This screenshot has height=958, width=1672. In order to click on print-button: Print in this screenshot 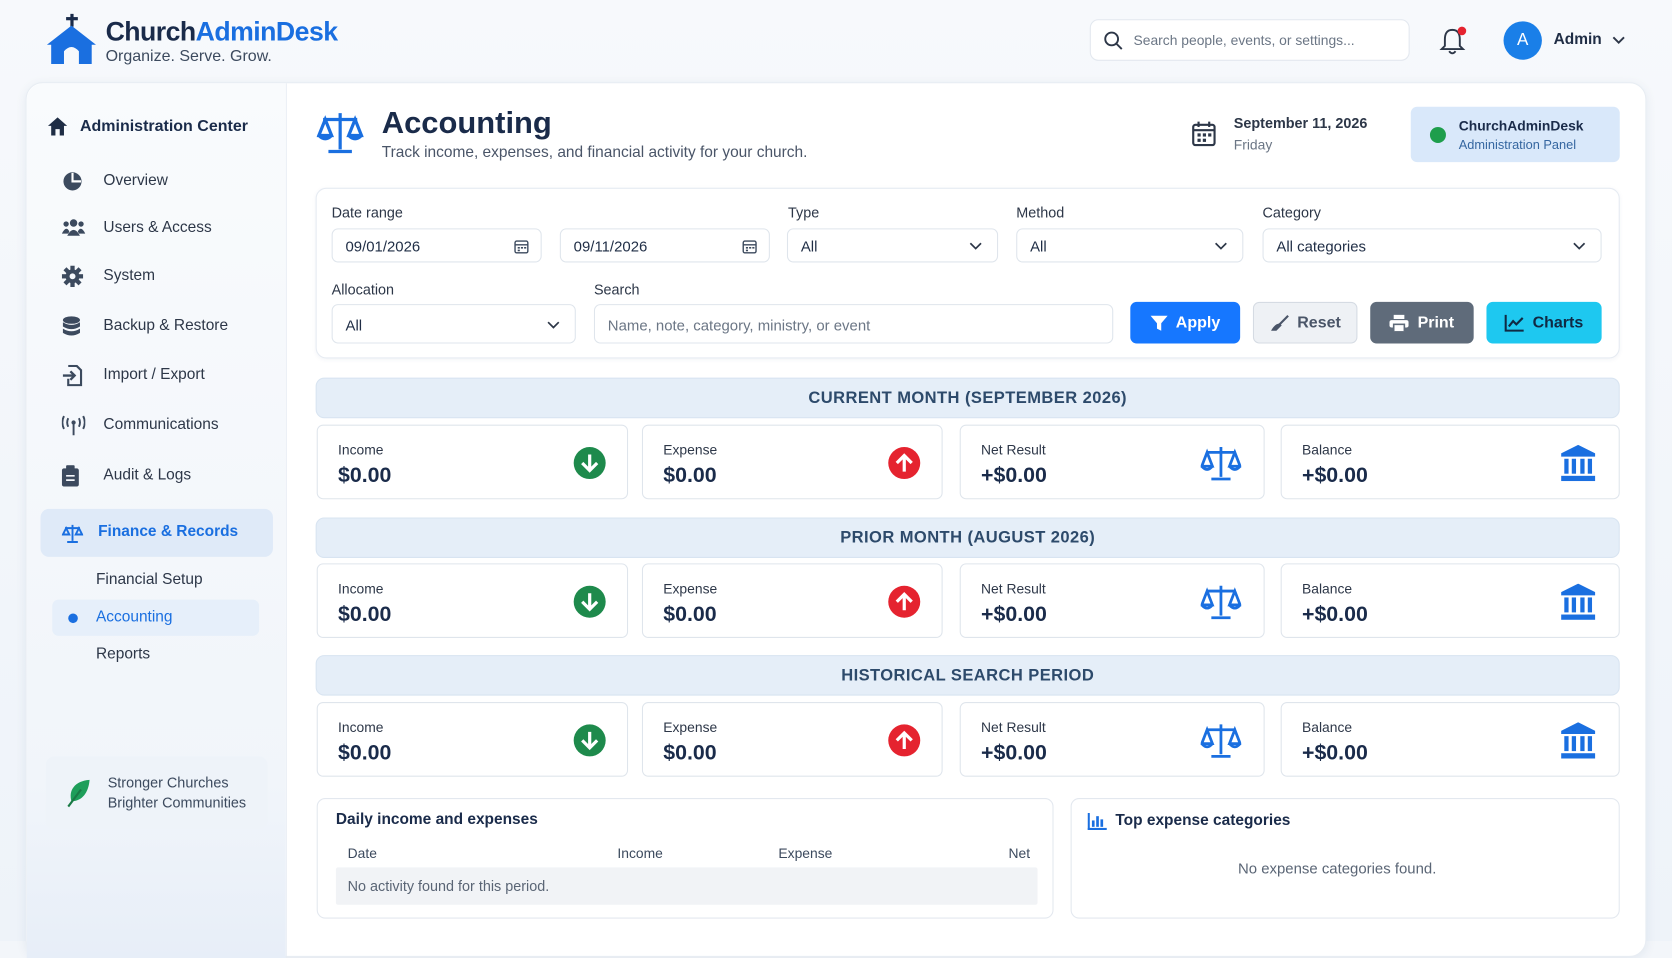, I will do `click(1422, 322)`.